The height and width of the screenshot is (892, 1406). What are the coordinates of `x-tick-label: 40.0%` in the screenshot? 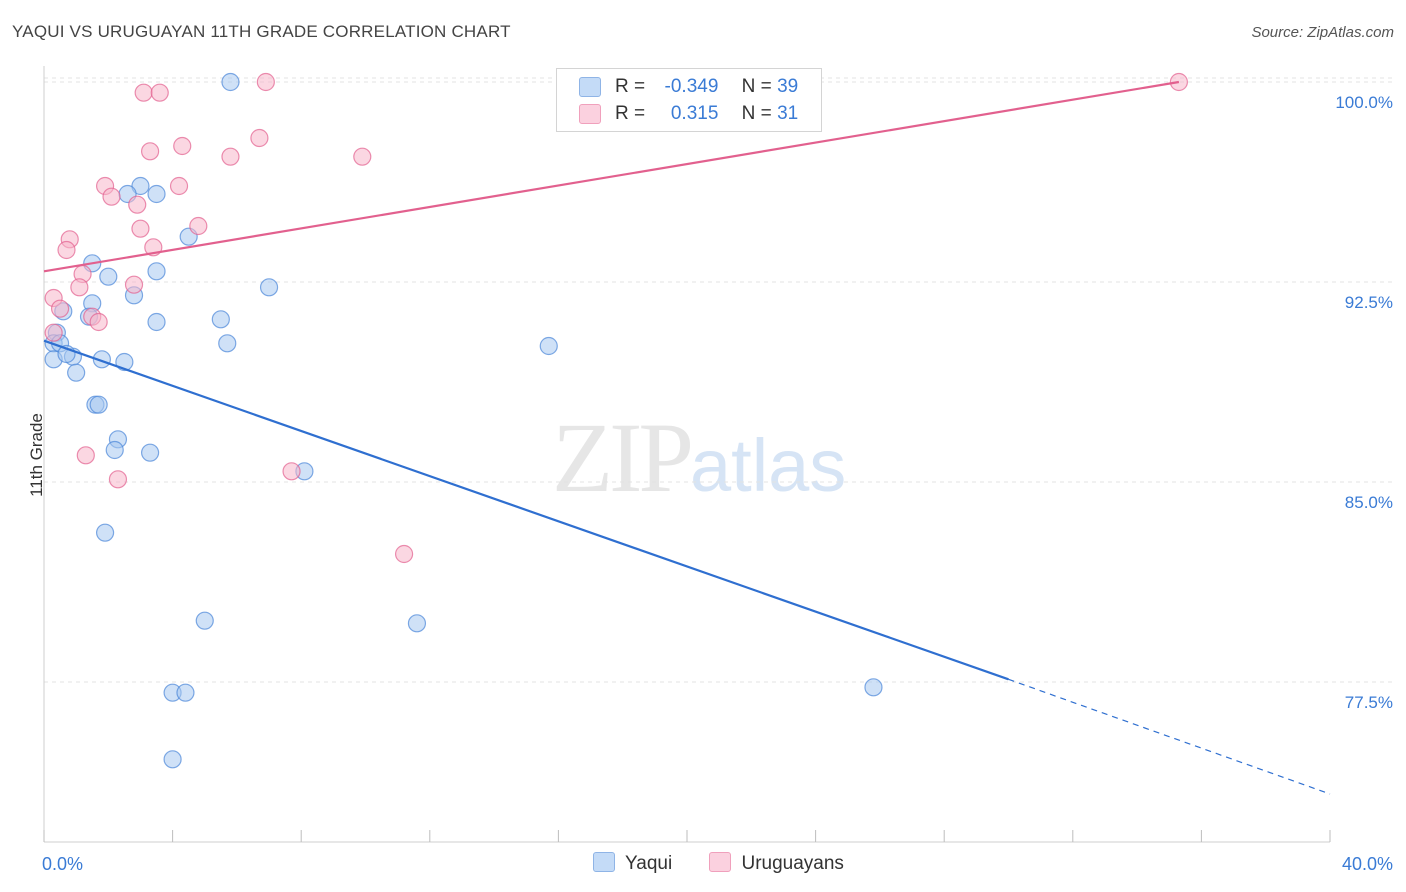 It's located at (1367, 864).